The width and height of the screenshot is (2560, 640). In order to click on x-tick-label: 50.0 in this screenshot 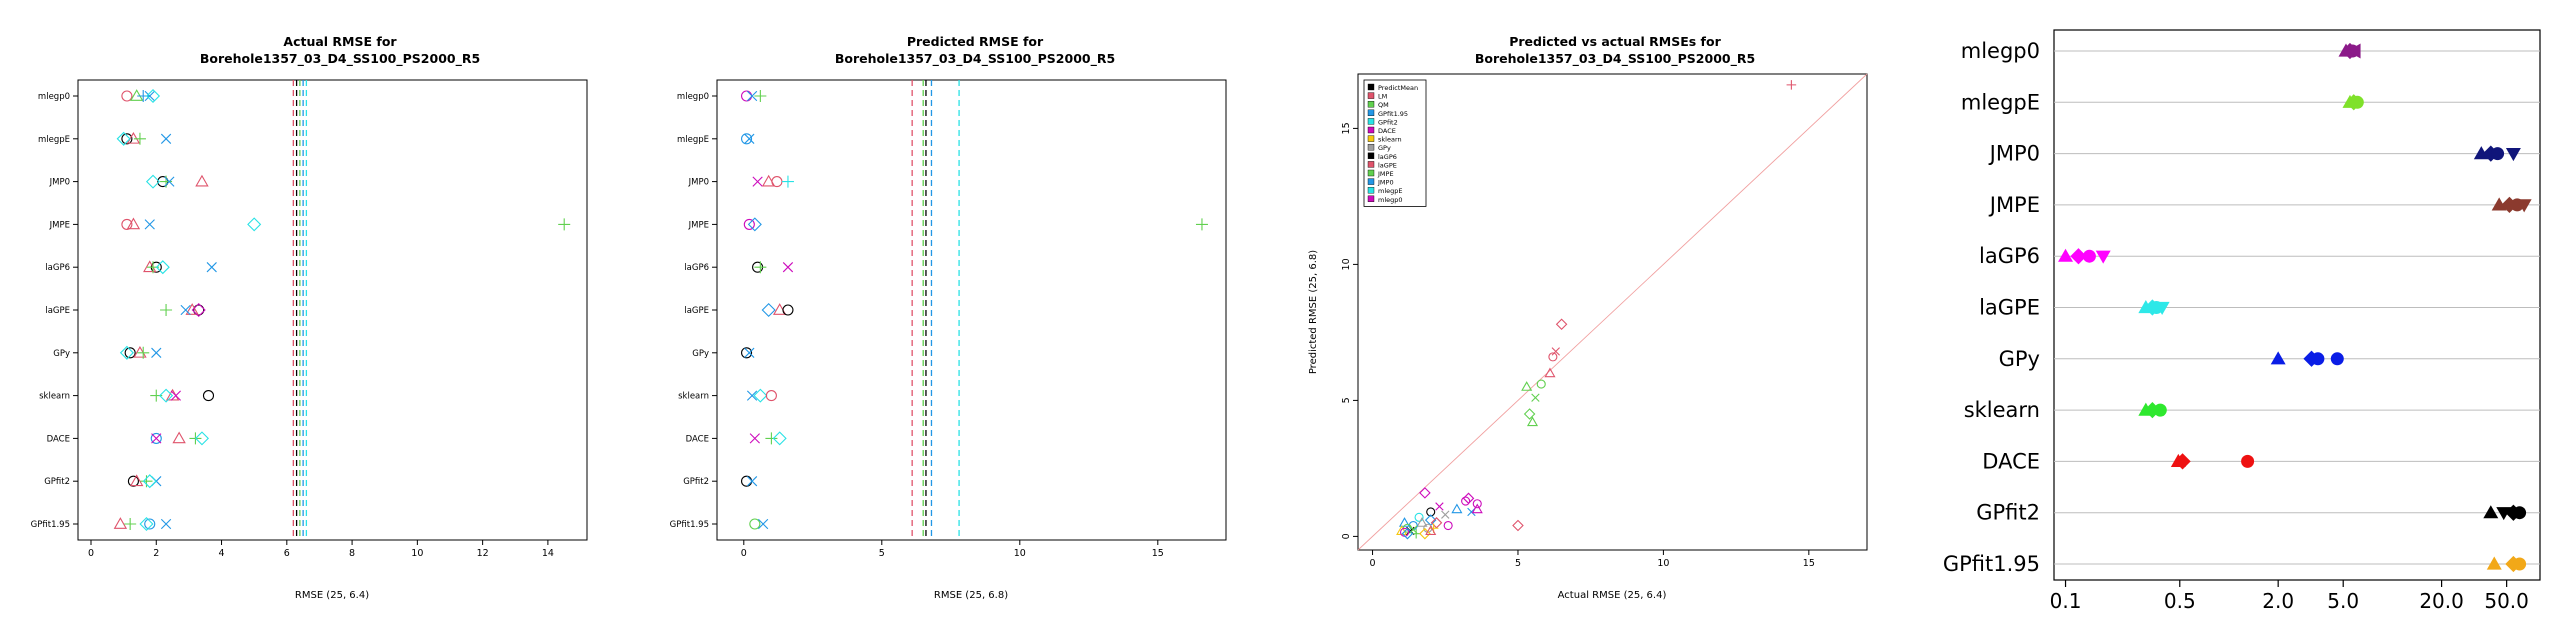, I will do `click(2506, 601)`.